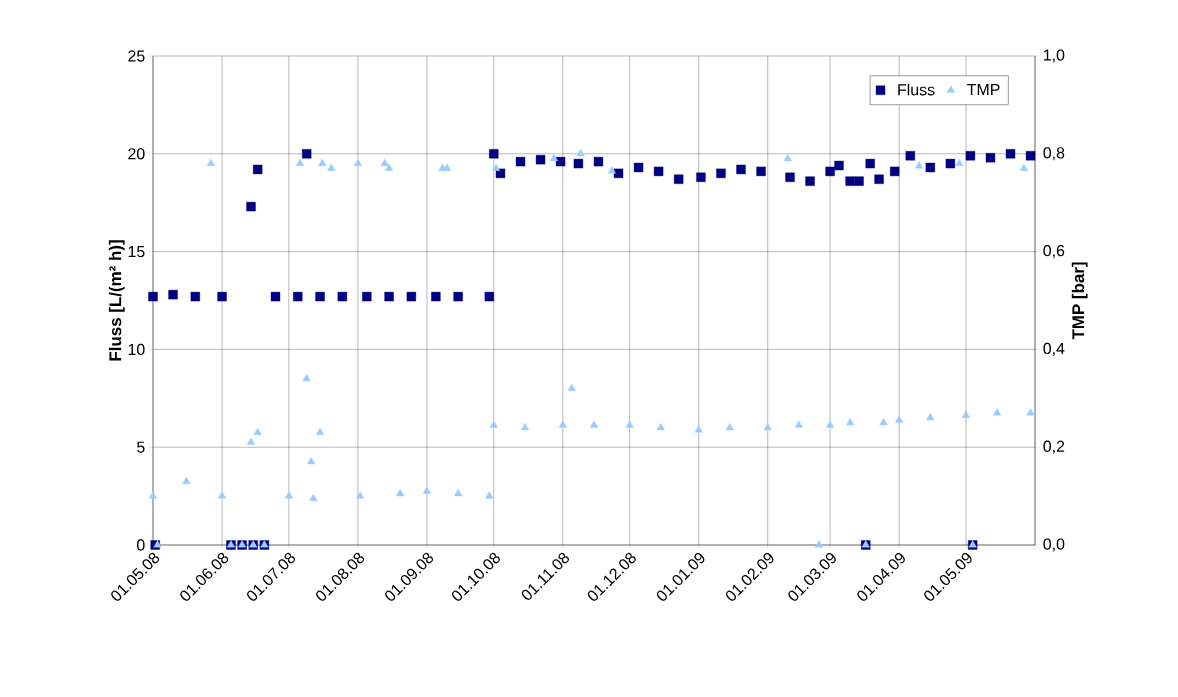 The width and height of the screenshot is (1178, 697). What do you see at coordinates (136, 154) in the screenshot?
I see `y-tick-label: 20` at bounding box center [136, 154].